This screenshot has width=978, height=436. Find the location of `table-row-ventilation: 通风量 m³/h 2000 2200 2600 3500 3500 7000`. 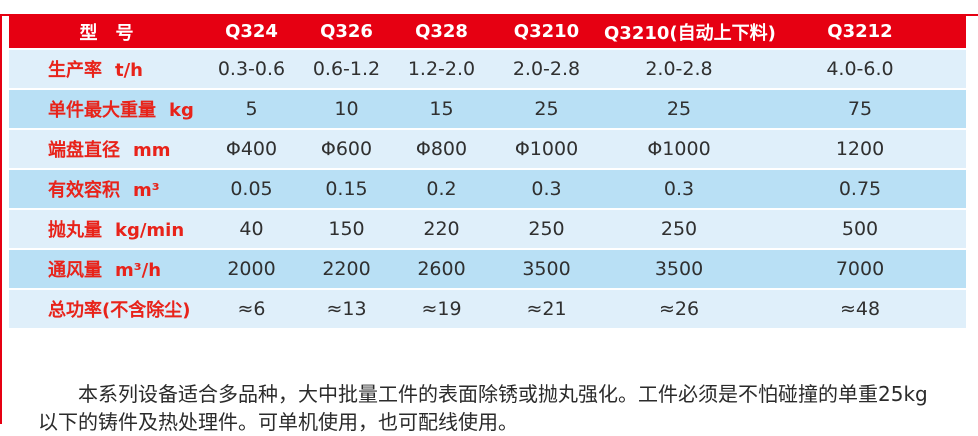

table-row-ventilation: 通风量 m³/h 2000 2200 2600 3500 3500 7000 is located at coordinates (487, 269).